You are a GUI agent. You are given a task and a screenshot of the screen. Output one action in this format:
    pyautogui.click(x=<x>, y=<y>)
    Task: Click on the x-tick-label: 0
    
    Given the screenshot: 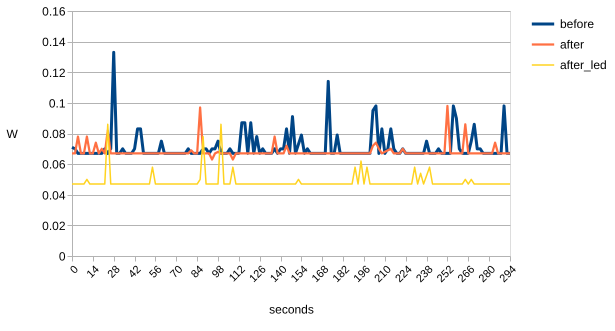 What is the action you would take?
    pyautogui.click(x=74, y=270)
    